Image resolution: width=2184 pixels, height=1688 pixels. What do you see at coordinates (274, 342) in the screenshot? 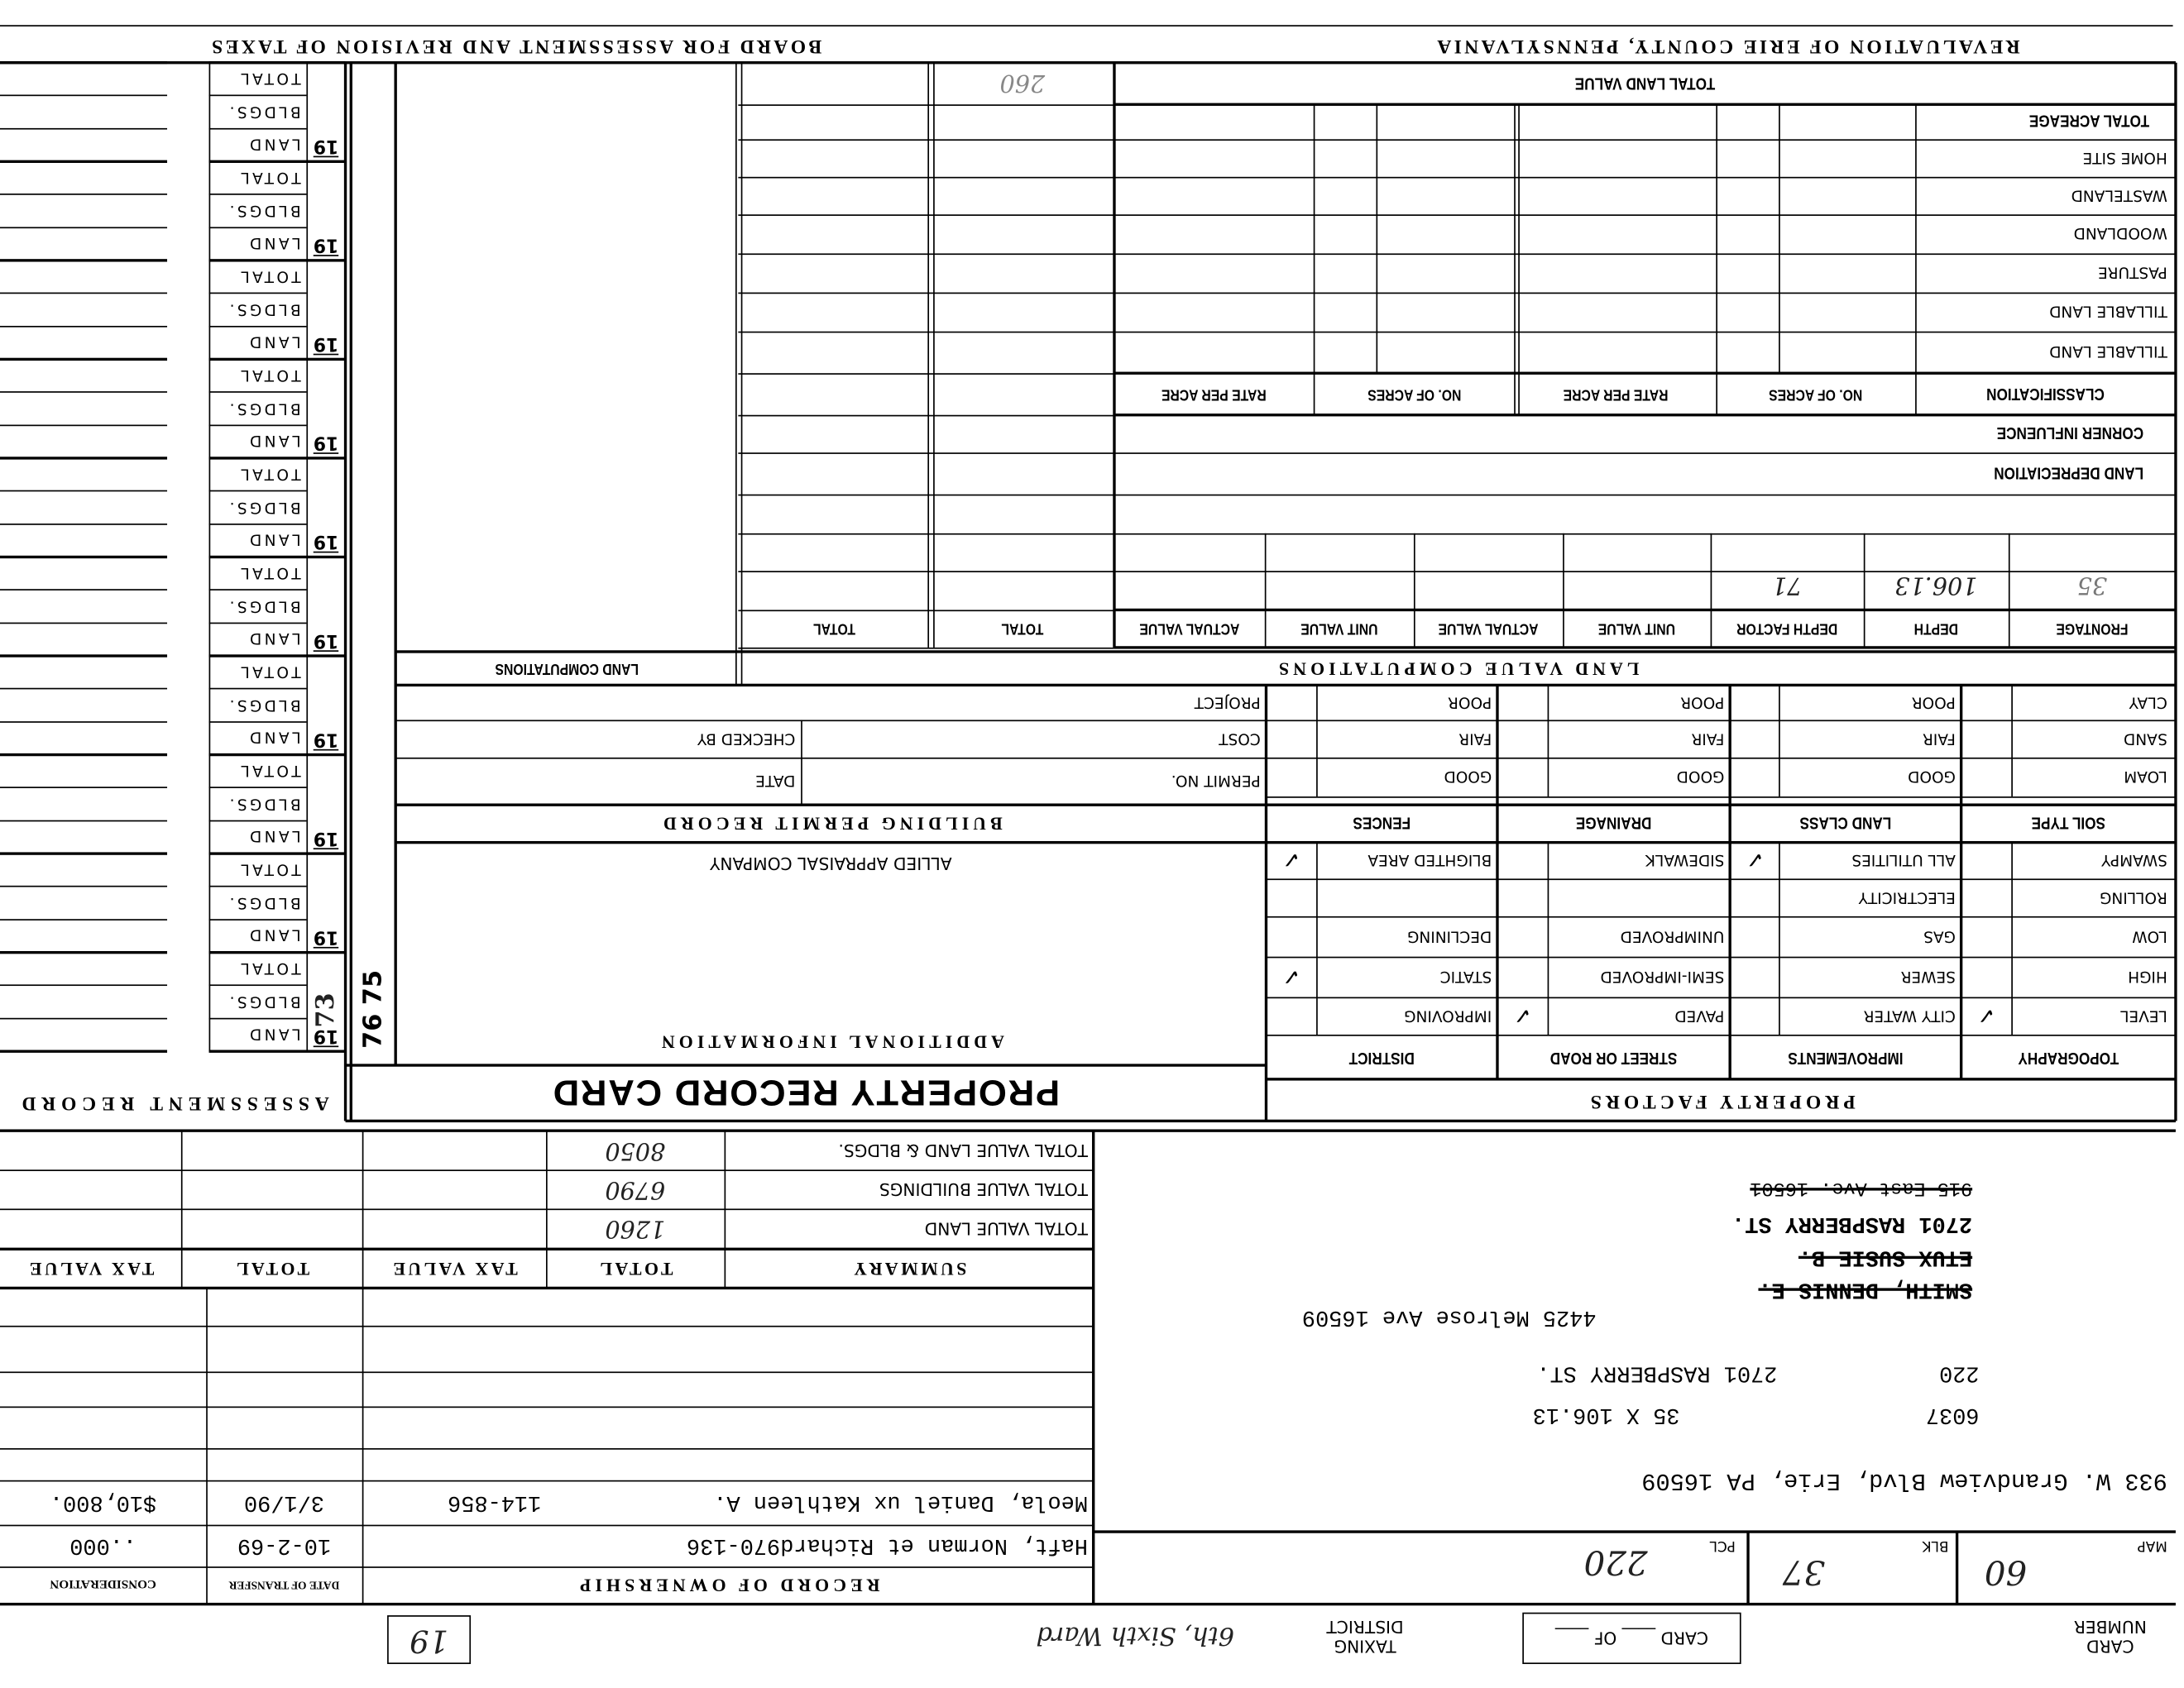
I see `assessment-row-label-land: LAND` at bounding box center [274, 342].